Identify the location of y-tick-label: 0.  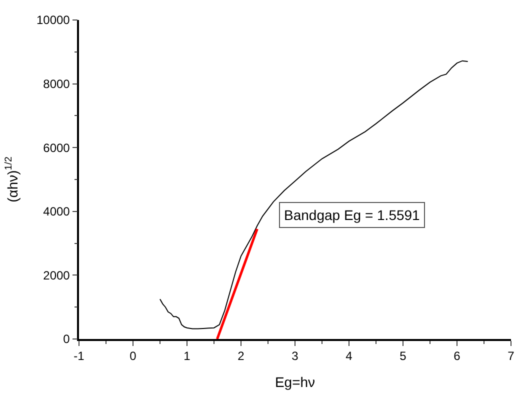
(66, 339).